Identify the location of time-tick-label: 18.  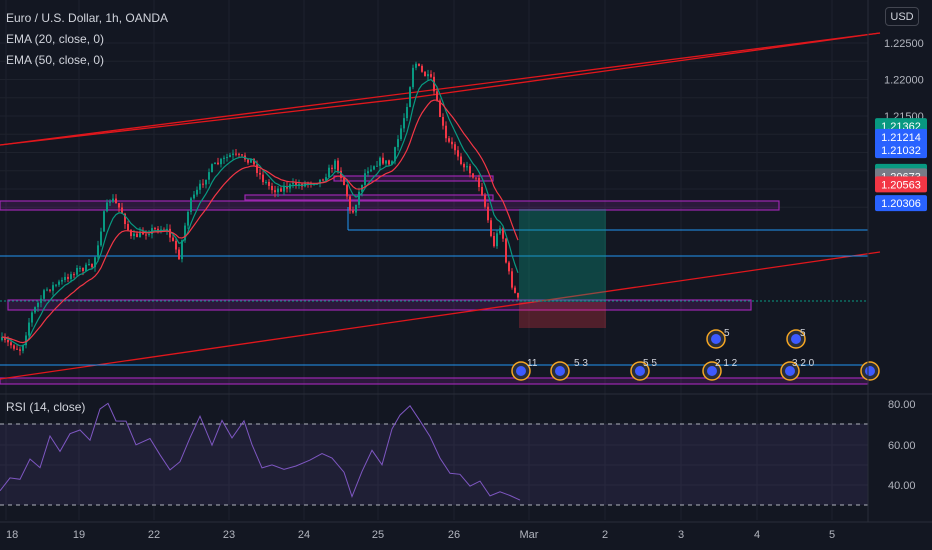
(12, 535).